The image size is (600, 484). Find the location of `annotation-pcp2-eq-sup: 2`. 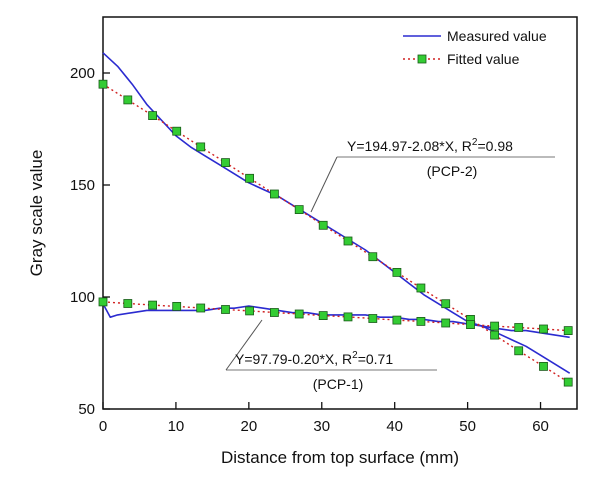

annotation-pcp2-eq-sup: 2 is located at coordinates (475, 142).